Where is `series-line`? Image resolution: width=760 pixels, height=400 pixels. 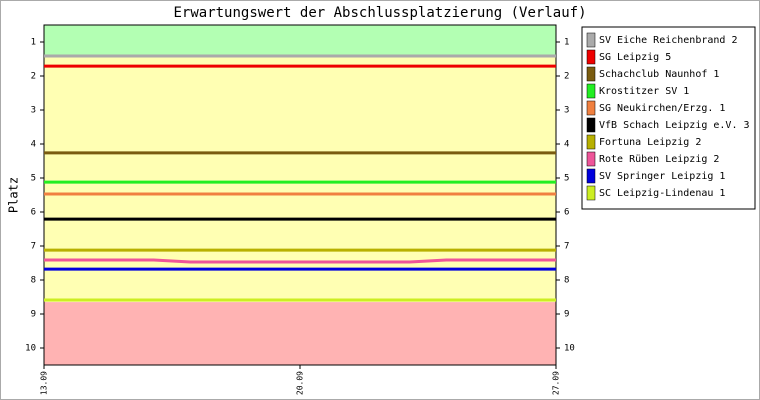 series-line is located at coordinates (300, 261).